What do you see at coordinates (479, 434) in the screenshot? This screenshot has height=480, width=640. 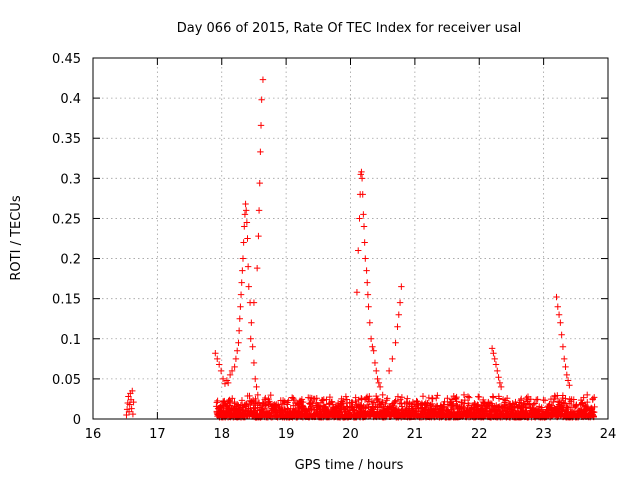 I see `x-tick-label: 22` at bounding box center [479, 434].